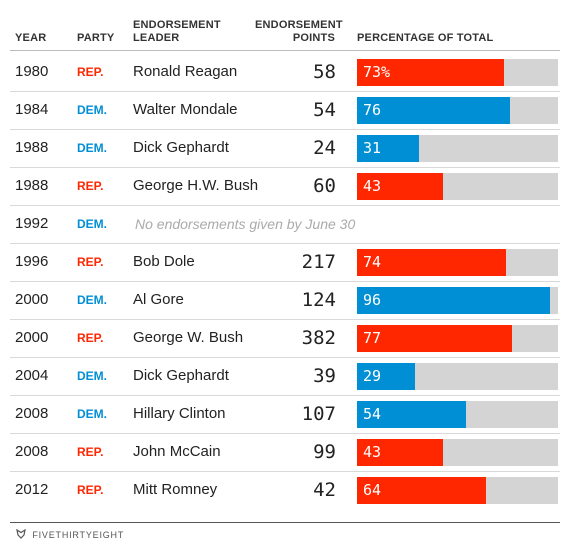  I want to click on table-row: 1984 DEM. Walter Mondale 54 76, so click(287, 110).